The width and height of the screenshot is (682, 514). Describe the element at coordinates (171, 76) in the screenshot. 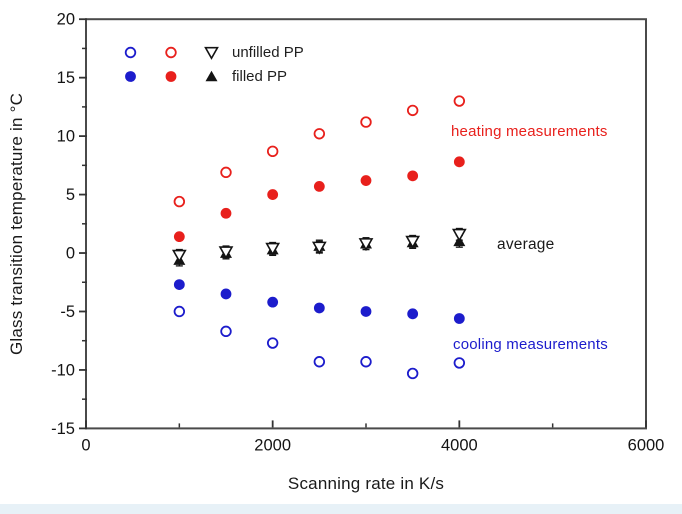

I see `red-filled-circle-icon` at that location.